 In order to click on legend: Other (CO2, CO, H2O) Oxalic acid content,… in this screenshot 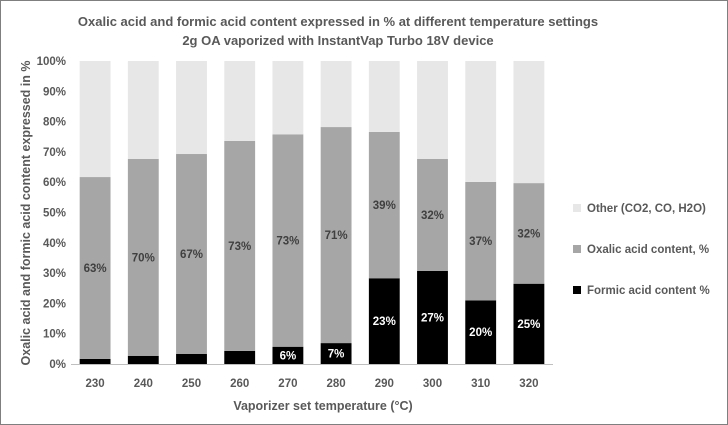, I will do `click(641, 250)`.